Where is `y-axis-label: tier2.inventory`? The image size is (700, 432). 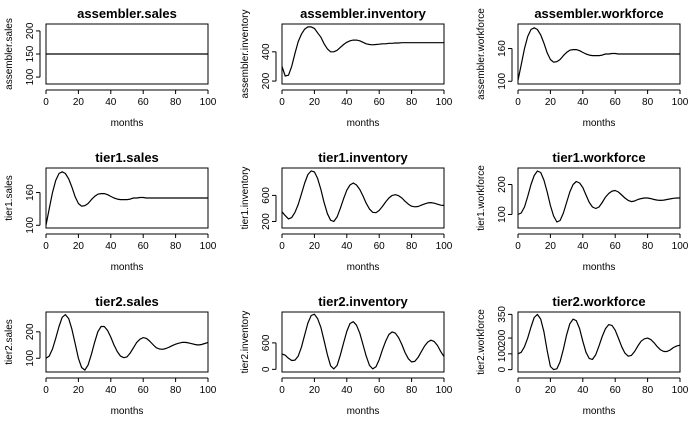 y-axis-label: tier2.inventory is located at coordinates (245, 342).